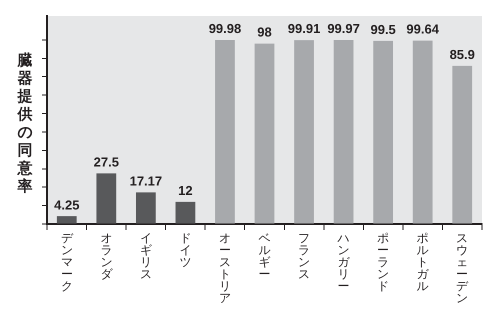  What do you see at coordinates (225, 28) in the screenshot?
I see `data-label: 99.98` at bounding box center [225, 28].